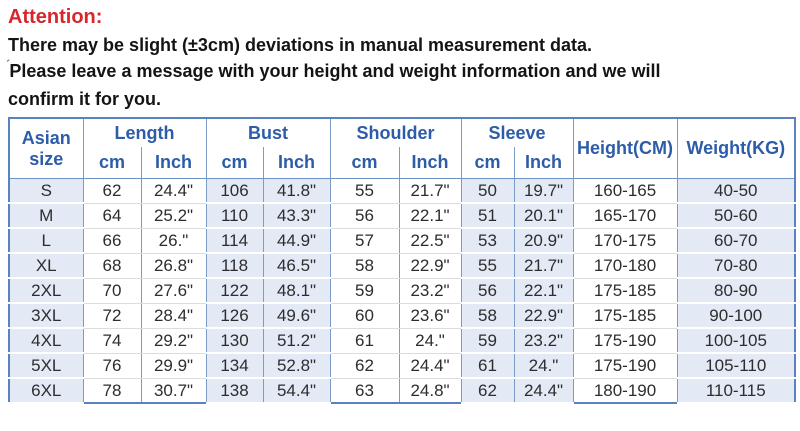  Describe the element at coordinates (46, 191) in the screenshot. I see `size-cell: S` at that location.